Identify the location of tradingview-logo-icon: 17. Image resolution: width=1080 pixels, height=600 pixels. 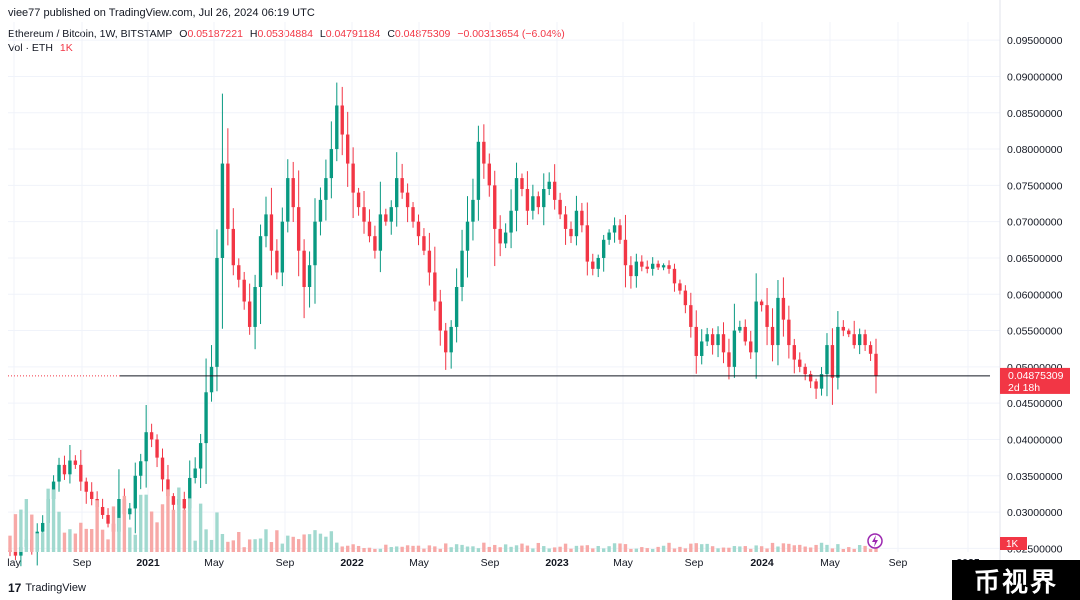
(15, 588).